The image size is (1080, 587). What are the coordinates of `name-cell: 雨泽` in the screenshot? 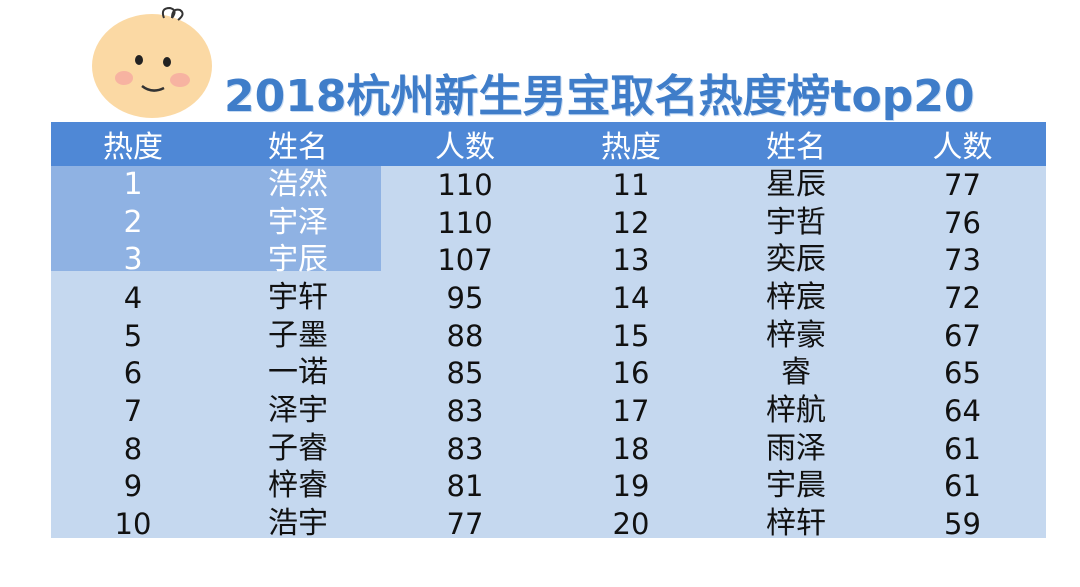 It's located at (796, 448).